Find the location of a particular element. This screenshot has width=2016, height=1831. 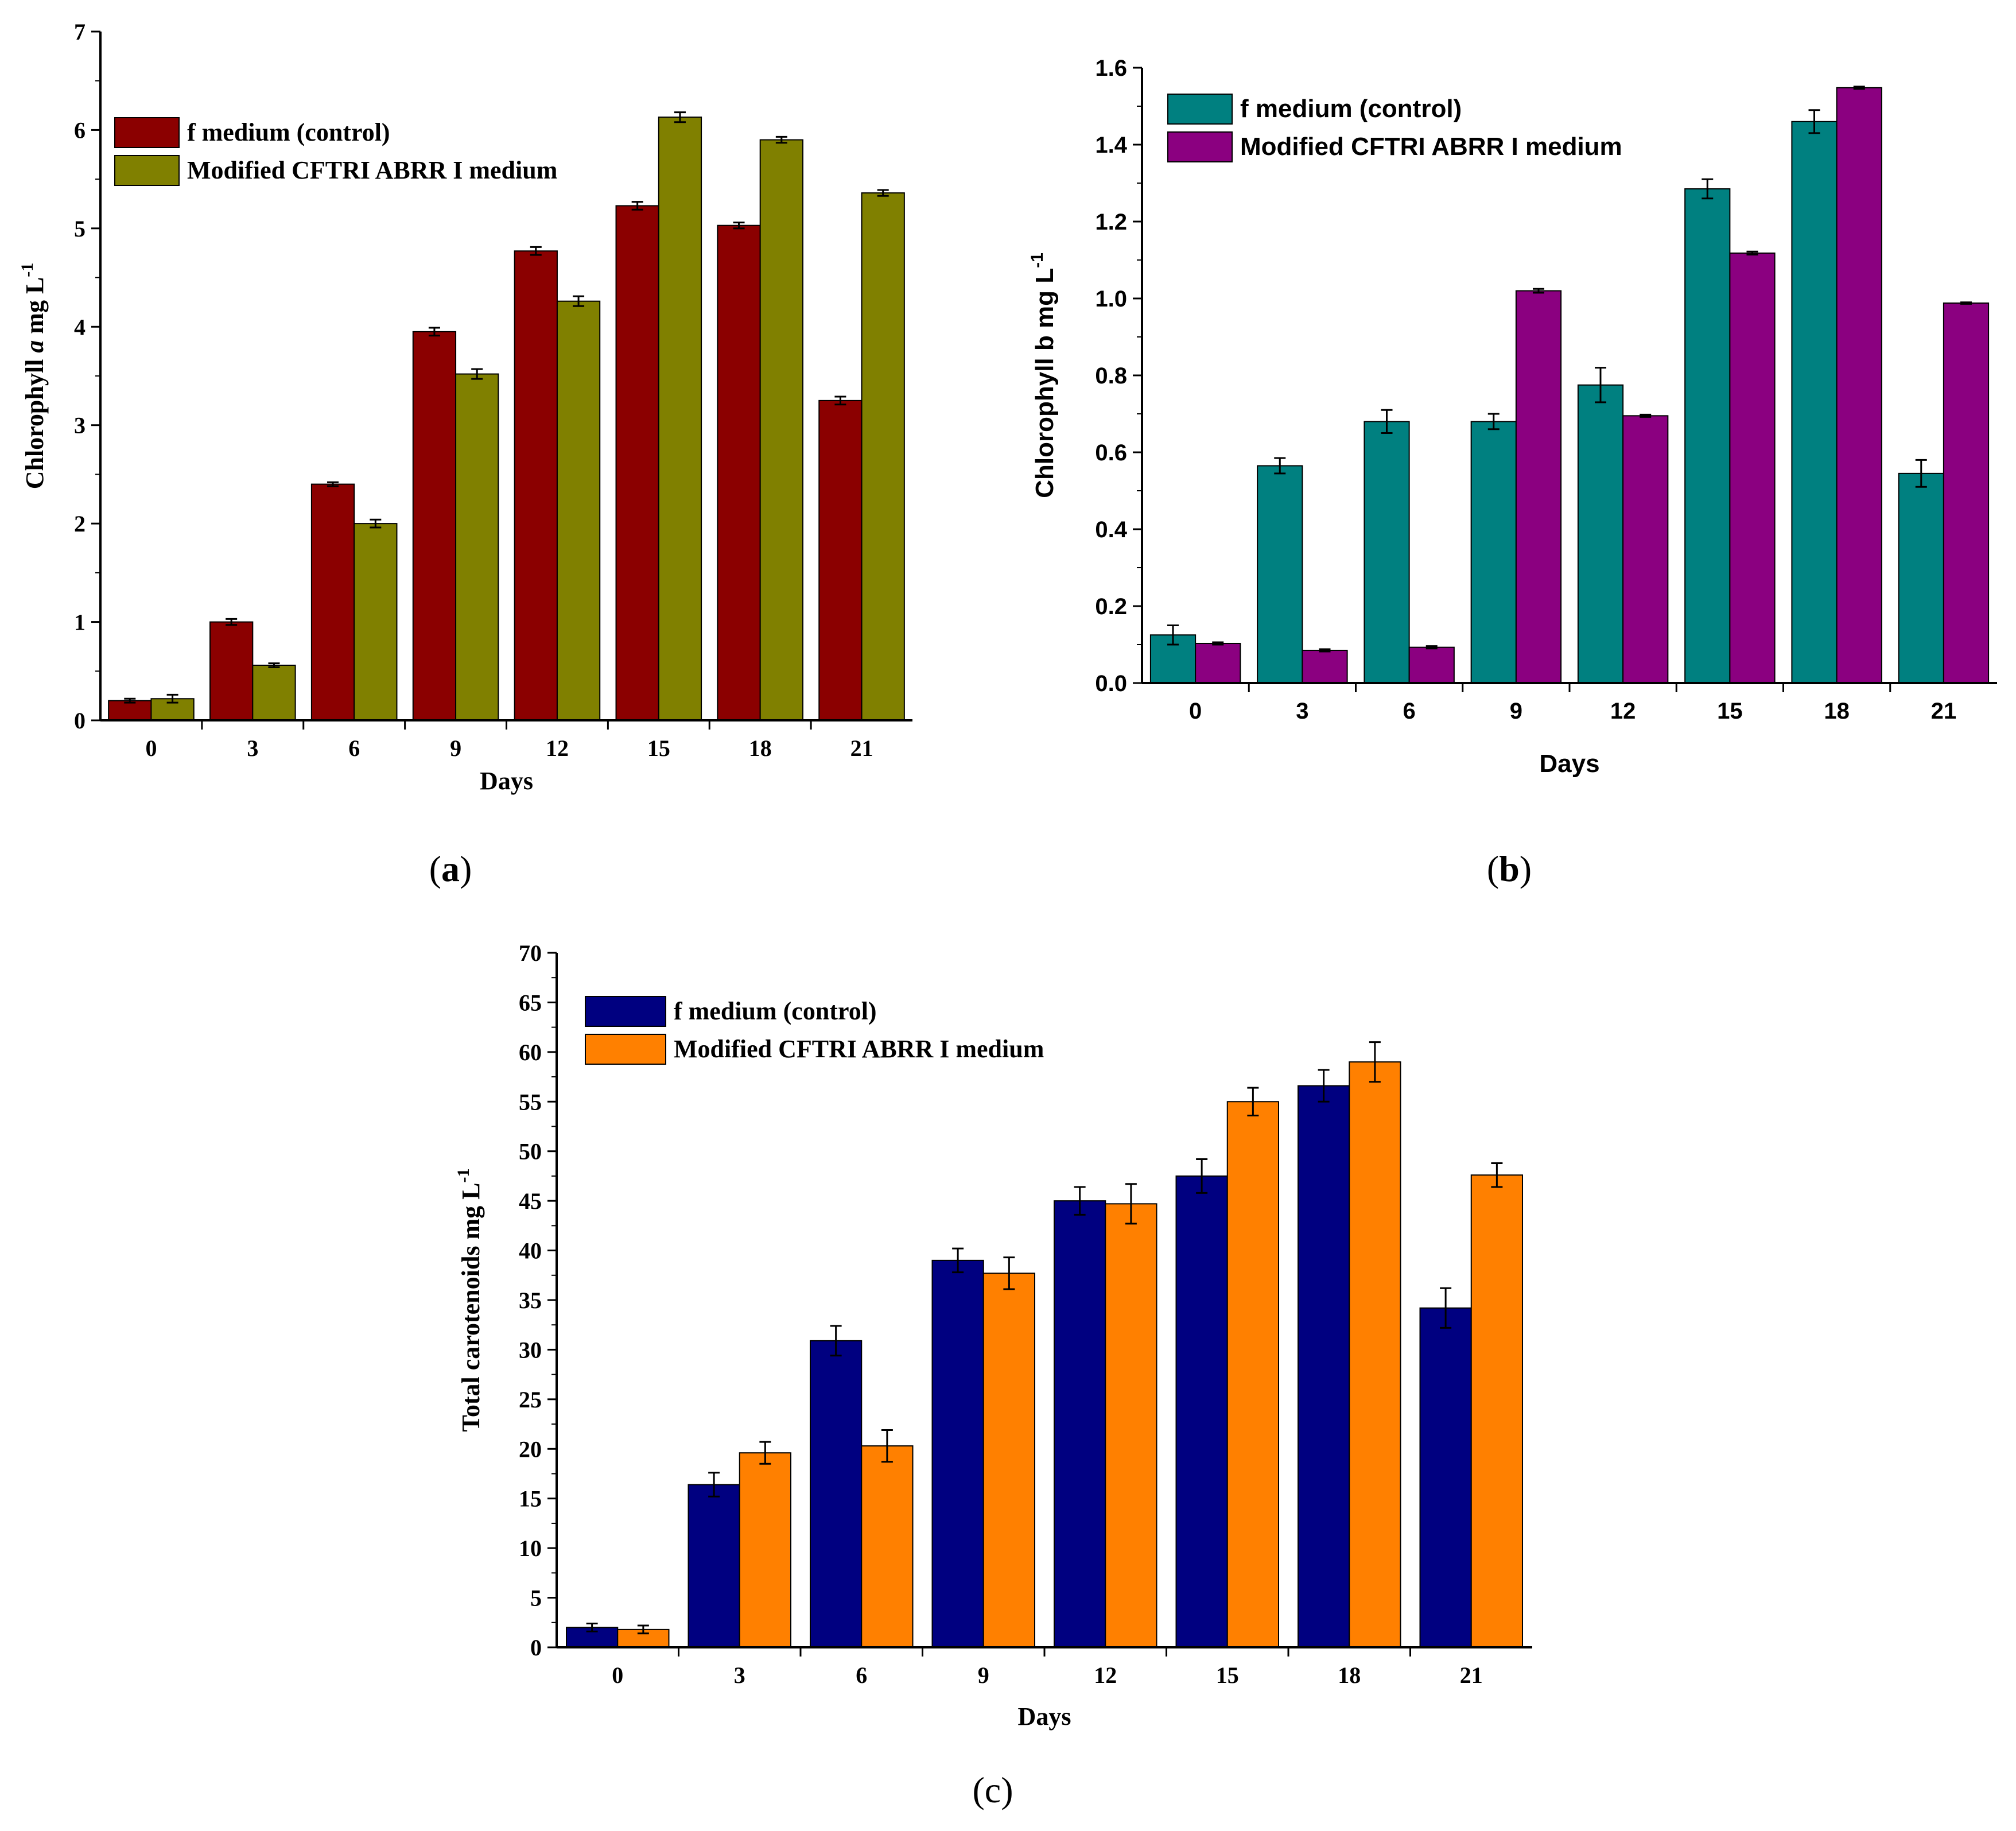

y-tick-label-b-4: 0.8 is located at coordinates (1111, 376).